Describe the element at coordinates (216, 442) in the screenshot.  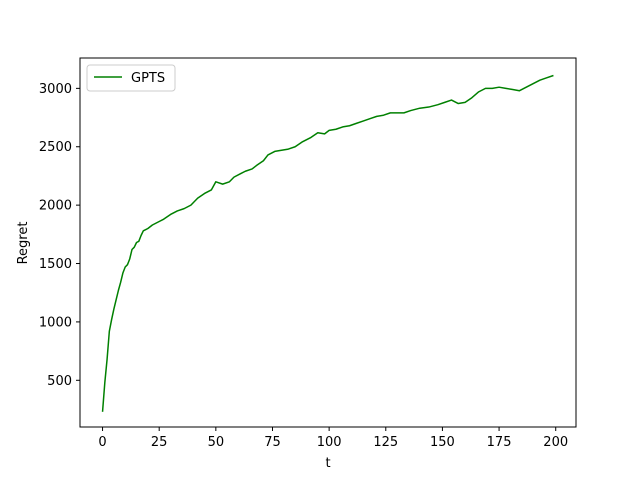
I see `x-tick-label: 50` at that location.